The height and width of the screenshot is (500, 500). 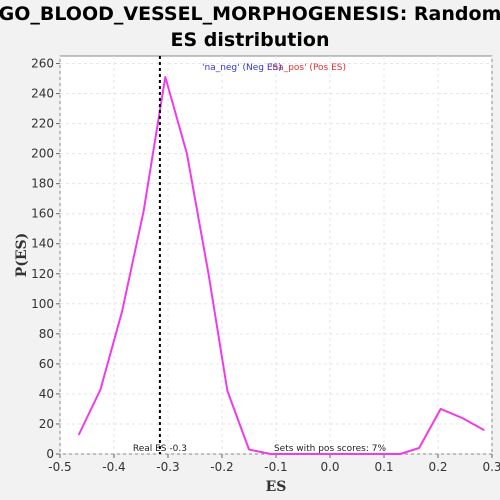 I want to click on chart-title-line2: ES distribution, so click(x=250, y=40).